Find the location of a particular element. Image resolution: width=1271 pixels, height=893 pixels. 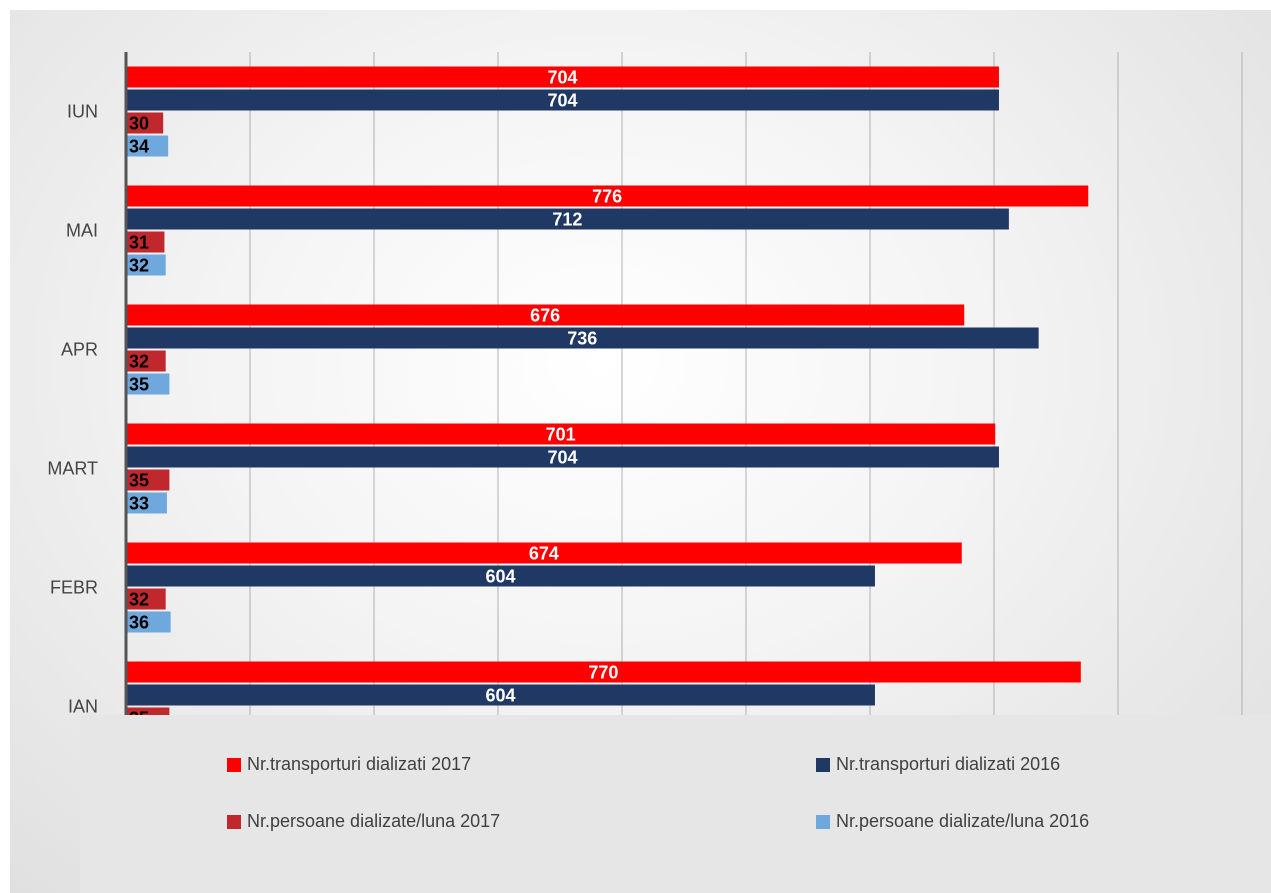

legend-item: Nr.transporturi dializati 2017 is located at coordinates (349, 764).